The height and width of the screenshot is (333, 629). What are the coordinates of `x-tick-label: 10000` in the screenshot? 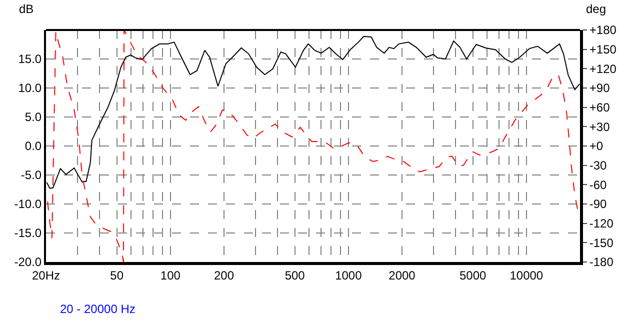 It's located at (527, 275).